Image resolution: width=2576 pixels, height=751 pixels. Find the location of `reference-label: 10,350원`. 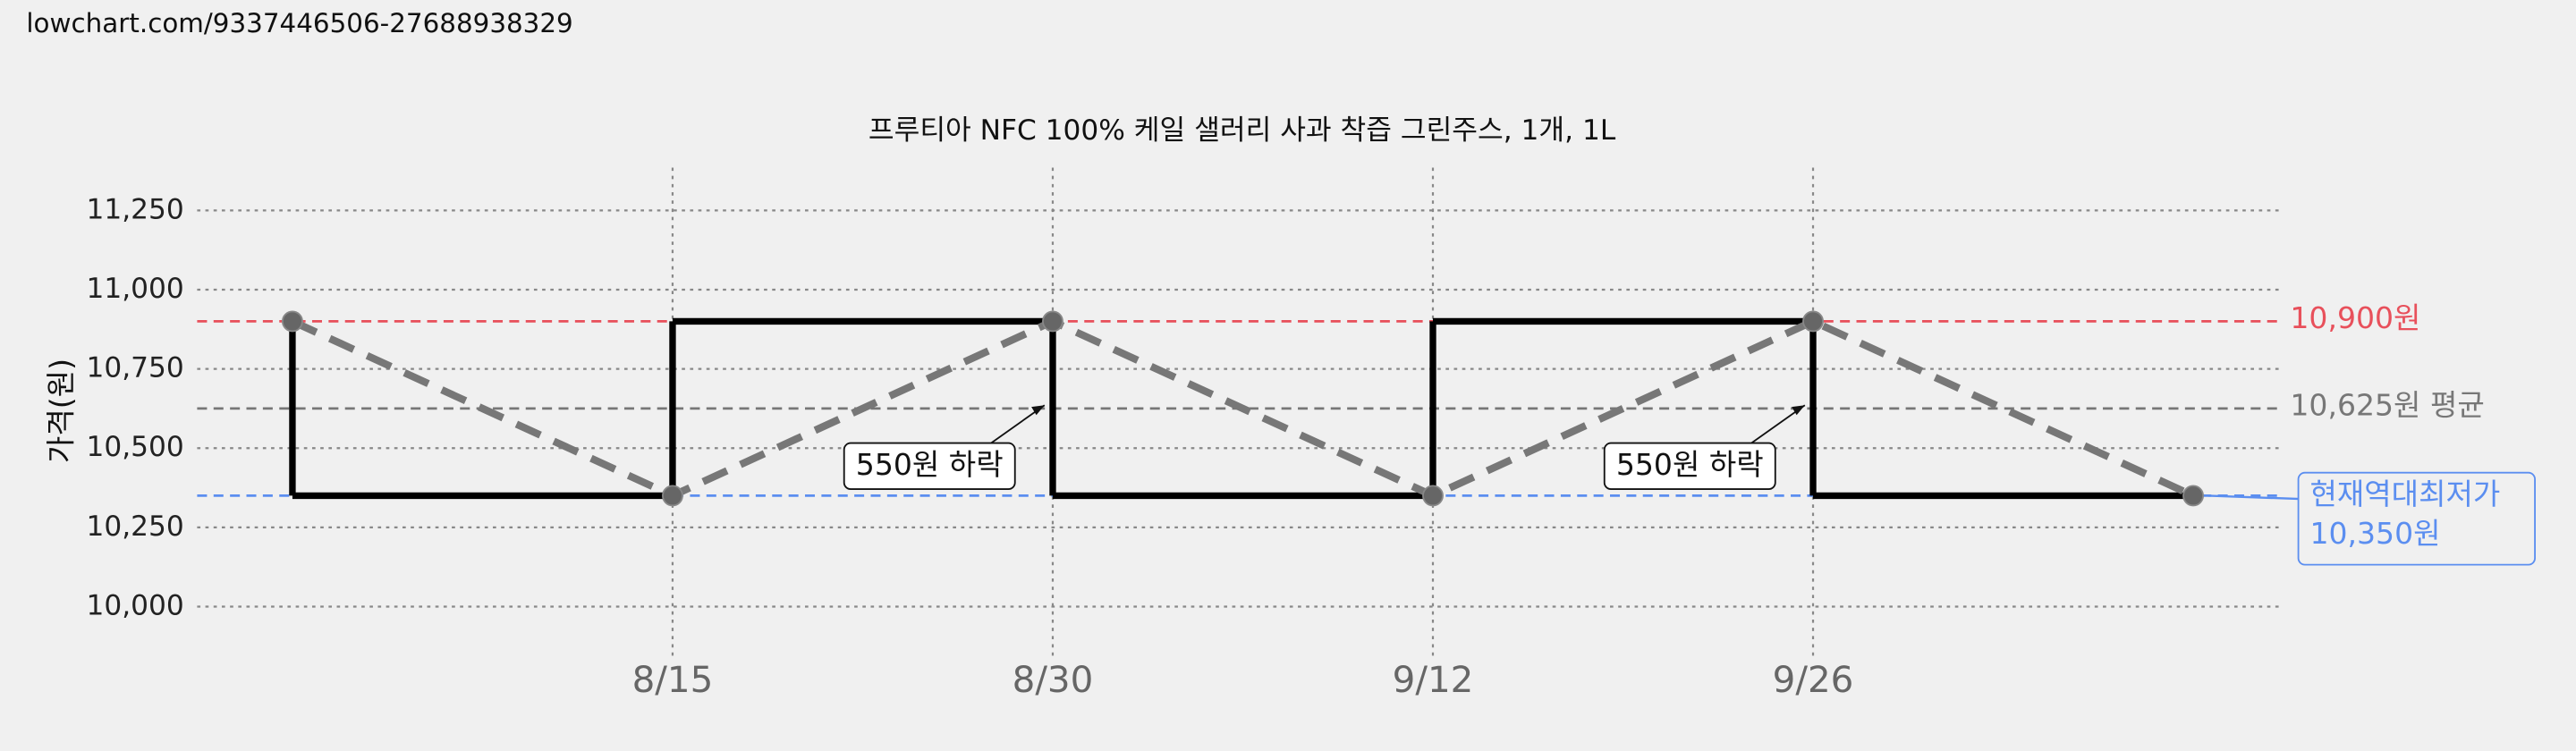

reference-label: 10,350원 is located at coordinates (2374, 533).